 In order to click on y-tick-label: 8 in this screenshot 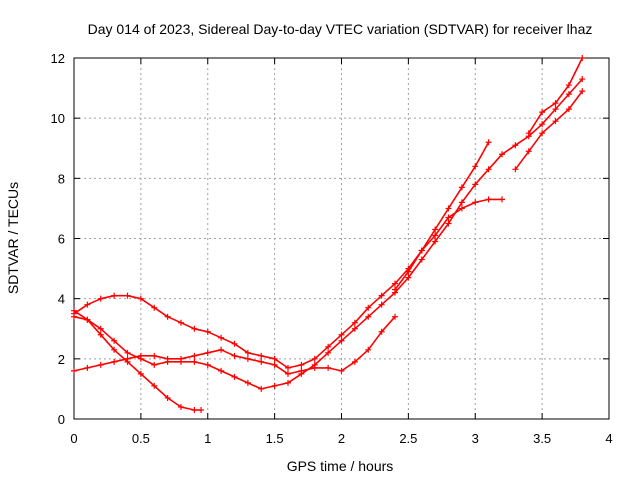, I will do `click(61, 178)`.